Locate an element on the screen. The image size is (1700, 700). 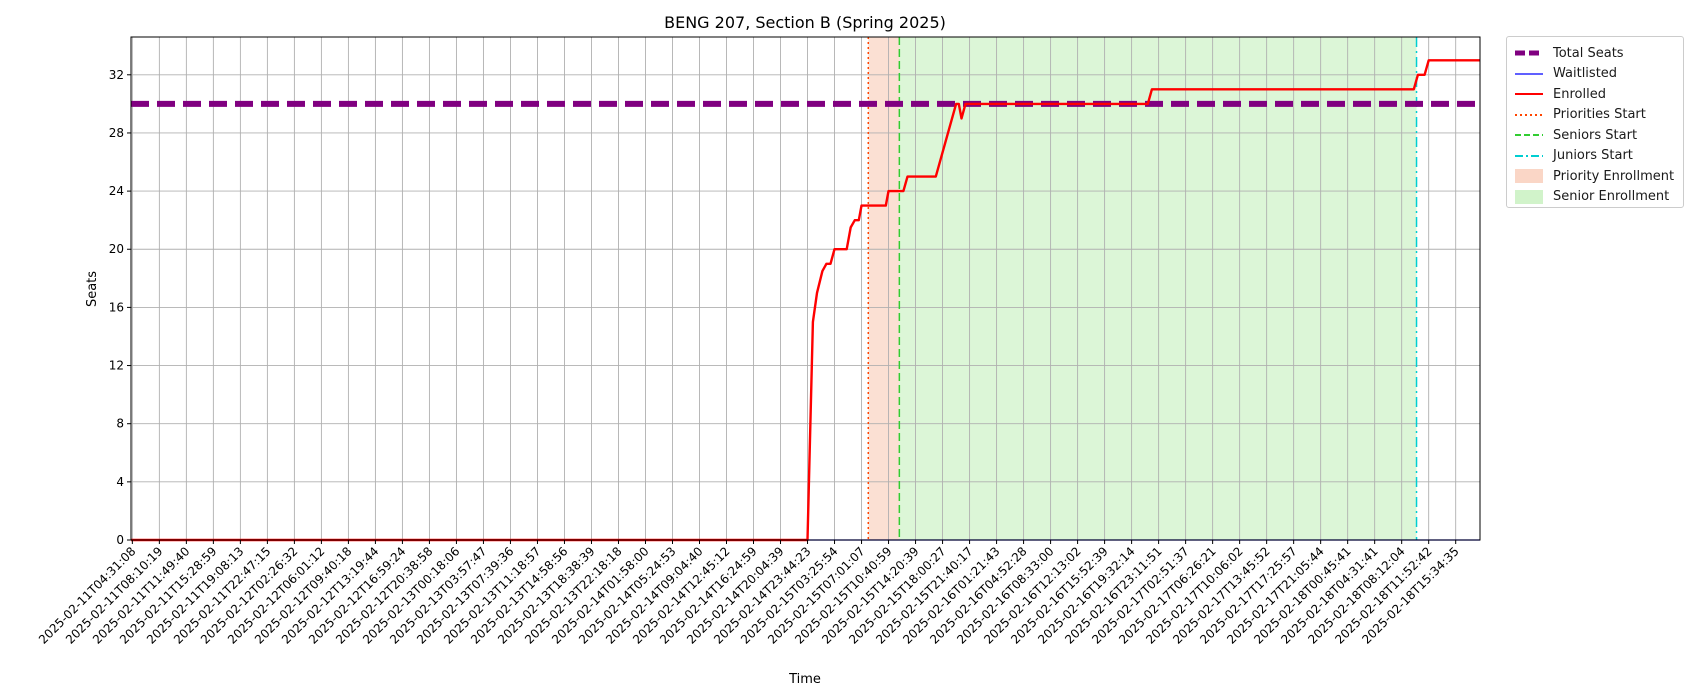
y-tick-label: 8 is located at coordinates (120, 424).